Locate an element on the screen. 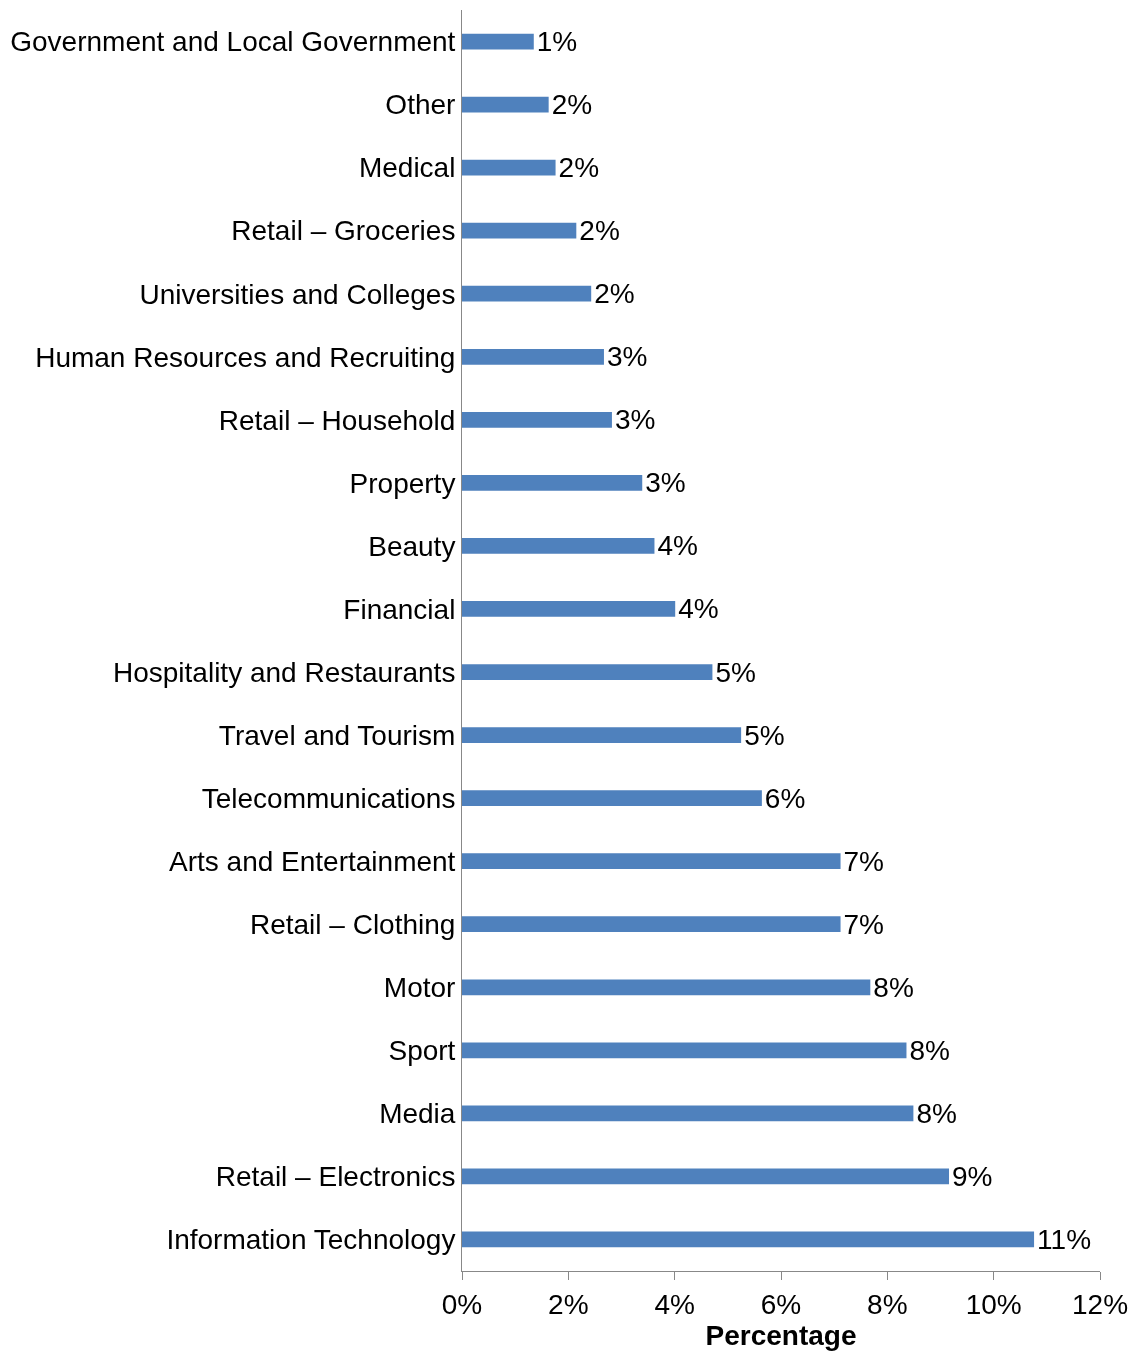 The height and width of the screenshot is (1353, 1140). data-label: 11% is located at coordinates (1064, 1239).